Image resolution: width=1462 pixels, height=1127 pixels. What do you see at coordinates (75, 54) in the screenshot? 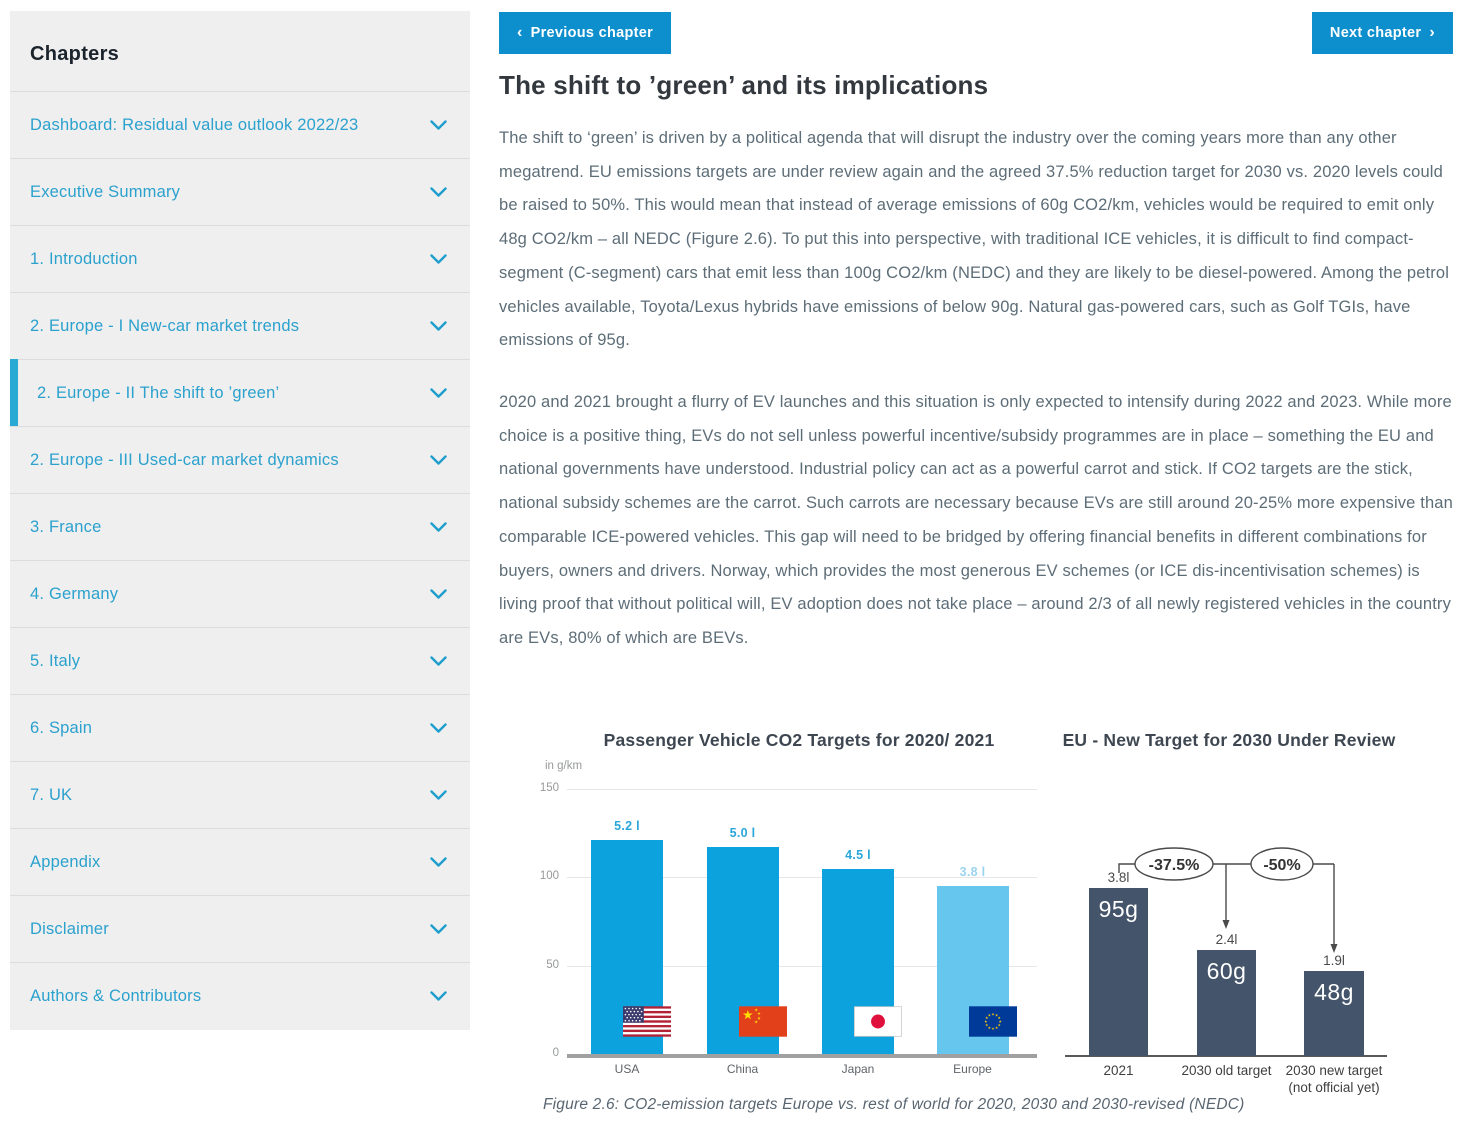
I see `sidebar-title: Chapters` at bounding box center [75, 54].